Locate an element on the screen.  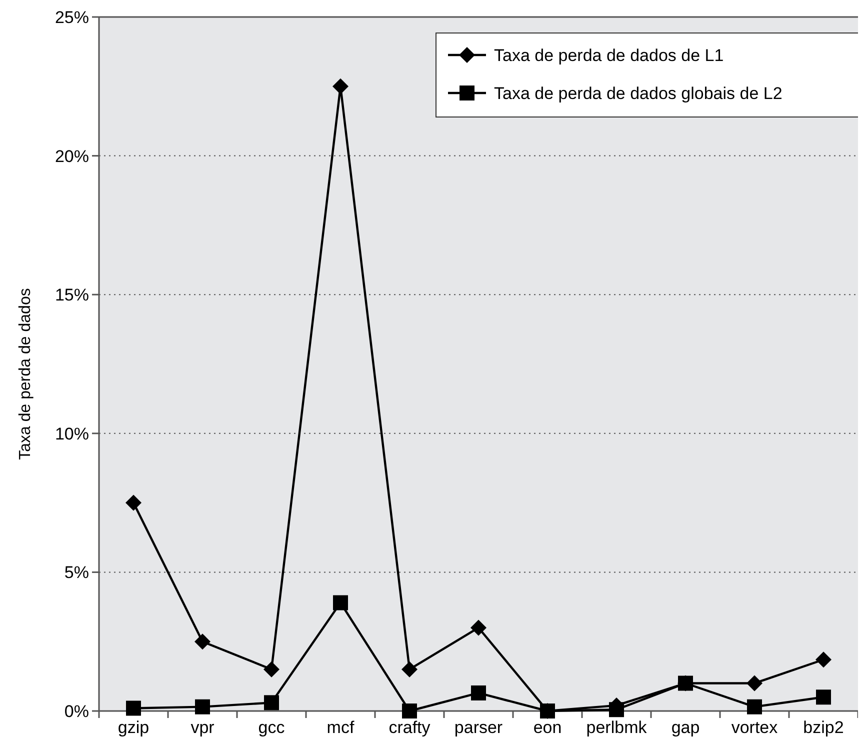
x-tick-label: gap is located at coordinates (685, 727).